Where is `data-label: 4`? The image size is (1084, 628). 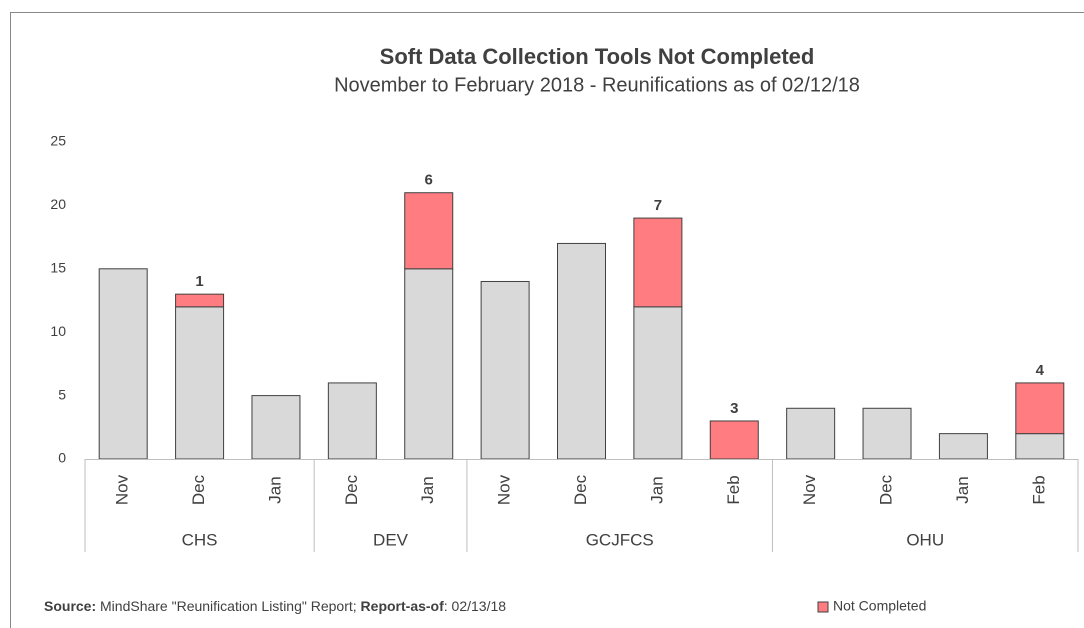
data-label: 4 is located at coordinates (1040, 370).